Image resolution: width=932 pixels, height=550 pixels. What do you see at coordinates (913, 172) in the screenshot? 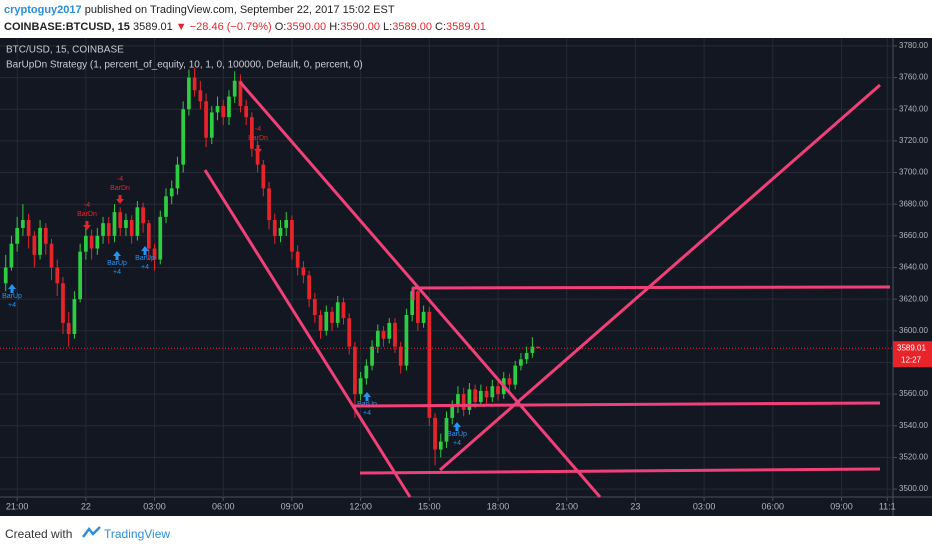
I see `y-tick-label: 3700.00` at bounding box center [913, 172].